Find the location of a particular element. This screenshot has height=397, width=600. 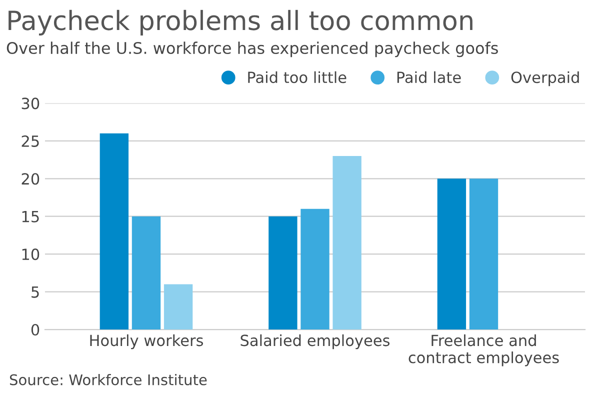

x-tick-label: Hourly workers is located at coordinates (147, 342).